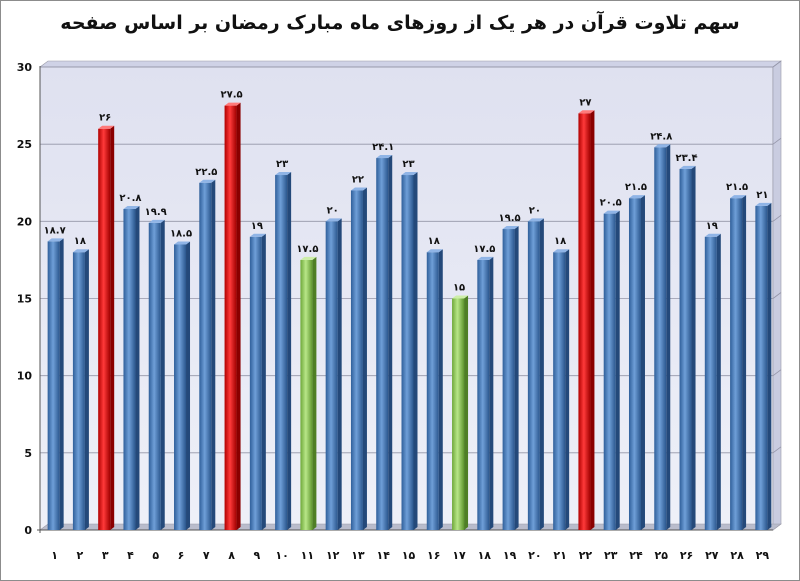 The width and height of the screenshot is (800, 581). I want to click on x-tick-label: ۱۹, so click(510, 555).